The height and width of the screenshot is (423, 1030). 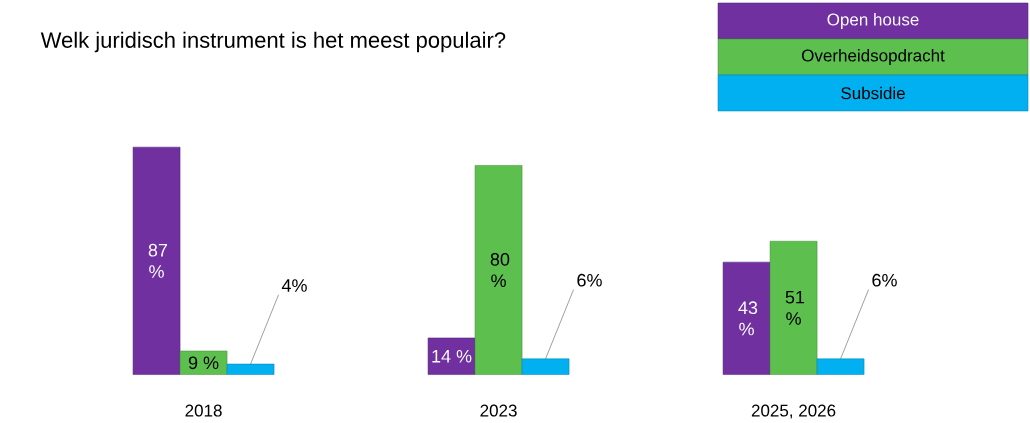 I want to click on data-label: 80 %, so click(x=500, y=269).